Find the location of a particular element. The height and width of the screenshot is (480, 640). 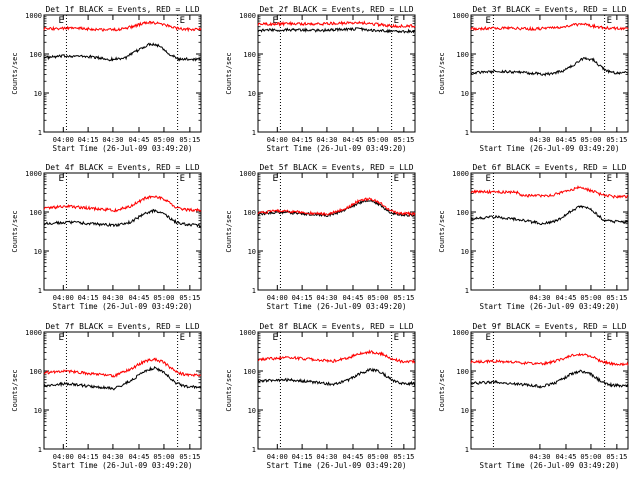

panel-title: Det 1f BLACK = Events, RED = LLD is located at coordinates (122, 9).